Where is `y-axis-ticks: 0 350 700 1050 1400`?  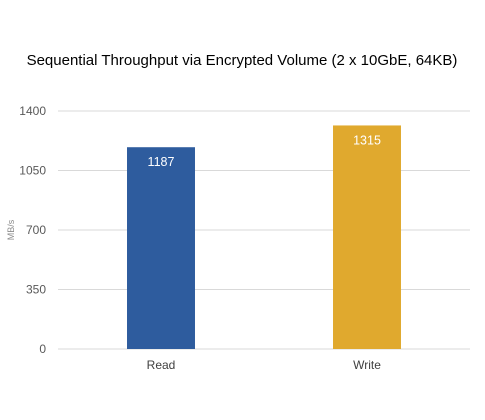 y-axis-ticks: 0 350 700 1050 1400 is located at coordinates (32, 230).